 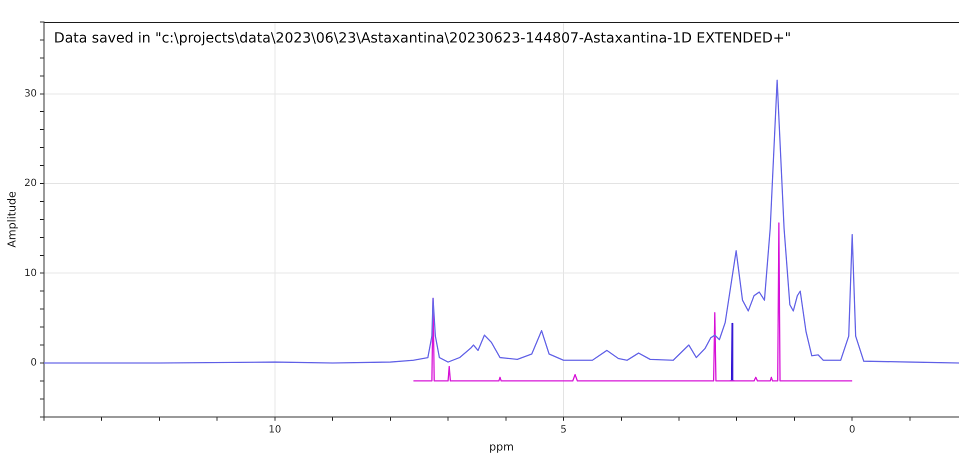 I want to click on y-tick-label: 30, so click(x=30, y=94).